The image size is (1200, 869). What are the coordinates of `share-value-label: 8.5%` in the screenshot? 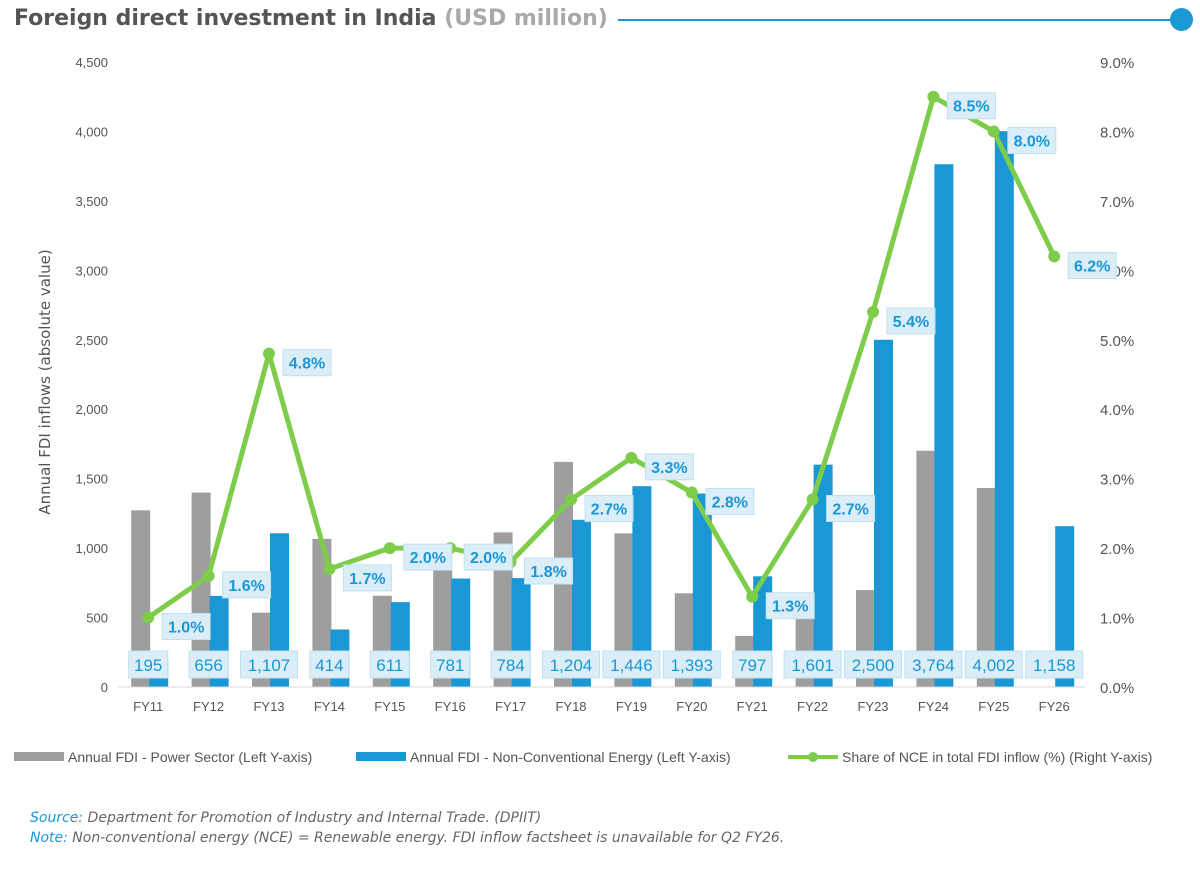 It's located at (971, 107).